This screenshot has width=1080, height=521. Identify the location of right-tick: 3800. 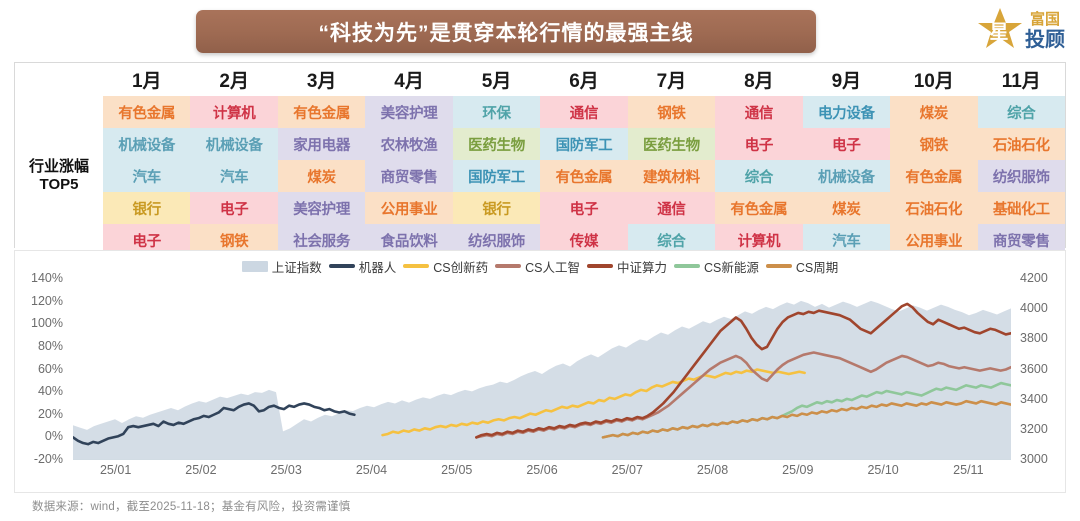
(1034, 338).